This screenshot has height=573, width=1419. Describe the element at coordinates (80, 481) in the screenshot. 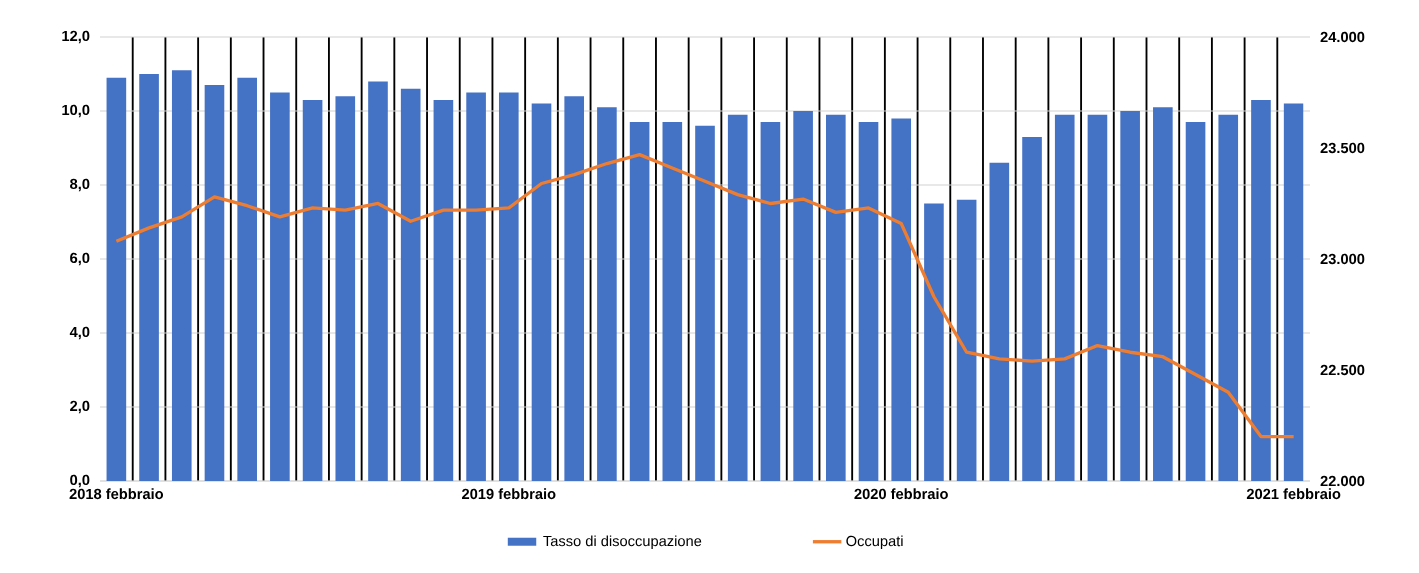

I see `y-tick-label: 0,0` at that location.